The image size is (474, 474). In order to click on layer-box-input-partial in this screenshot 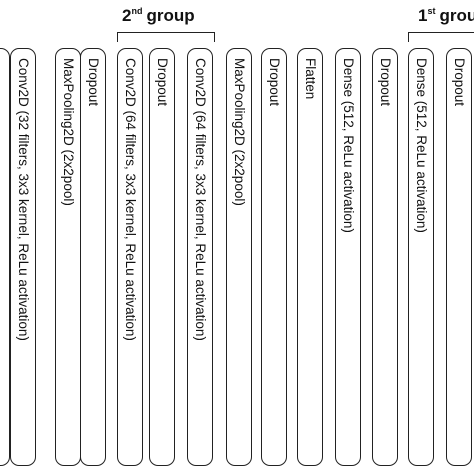, I will do `click(5, 257)`.